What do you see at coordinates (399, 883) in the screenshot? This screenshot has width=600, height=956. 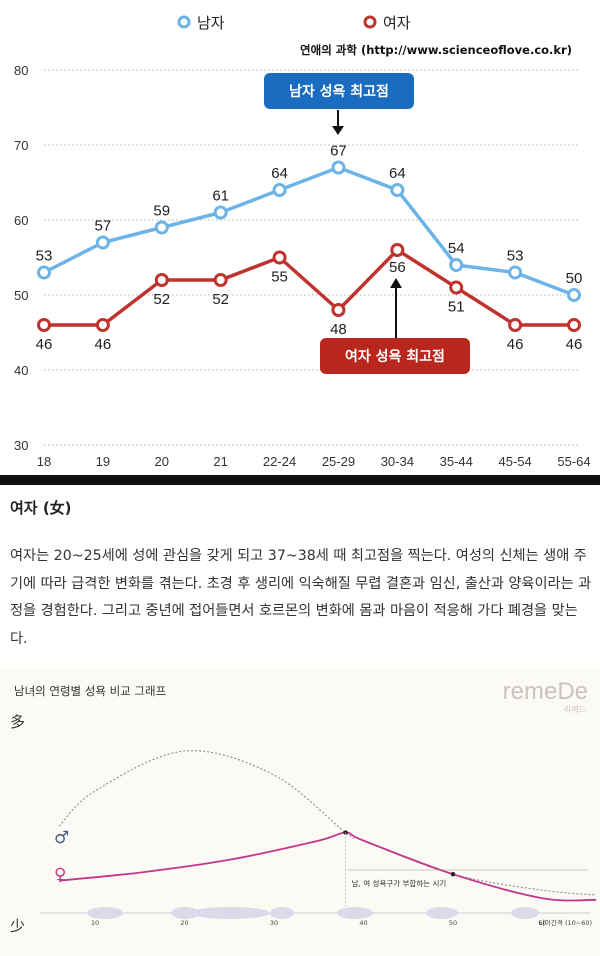 I see `match-annotation: 남, 여 성욕구가 부합하는 시기` at bounding box center [399, 883].